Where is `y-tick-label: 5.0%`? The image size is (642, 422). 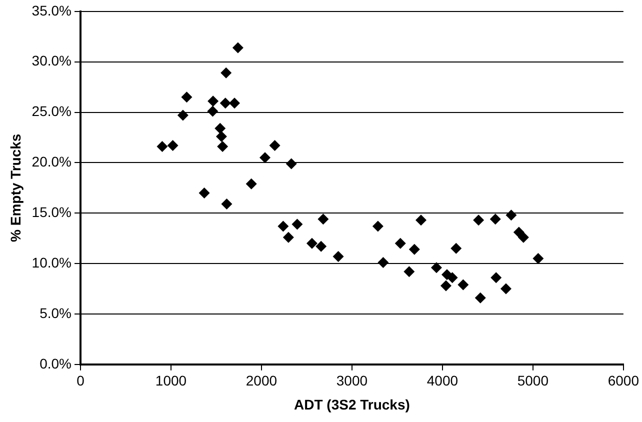
y-tick-label: 5.0% is located at coordinates (56, 312).